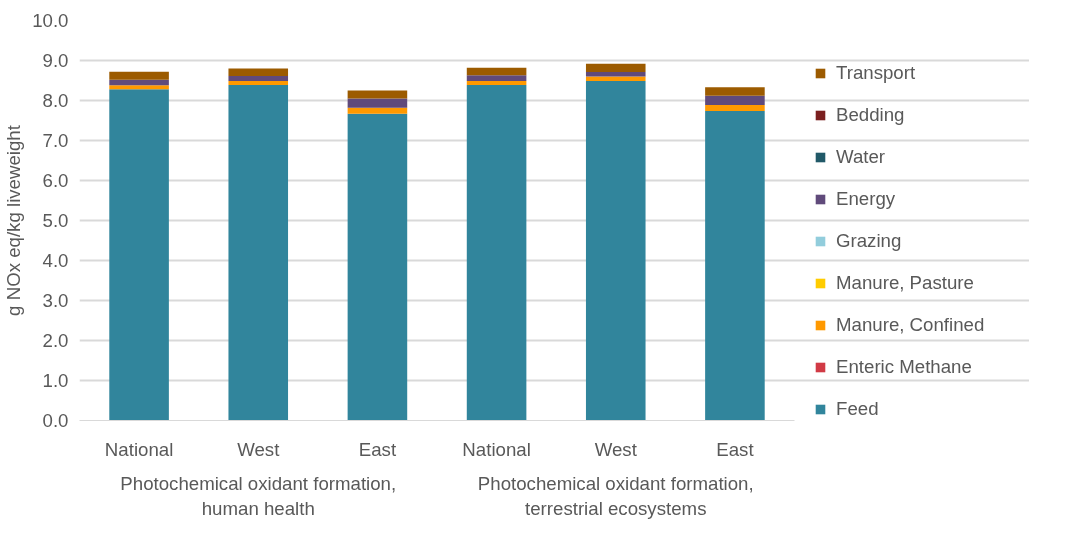 The height and width of the screenshot is (541, 1078). I want to click on legend-label: Bedding, so click(870, 115).